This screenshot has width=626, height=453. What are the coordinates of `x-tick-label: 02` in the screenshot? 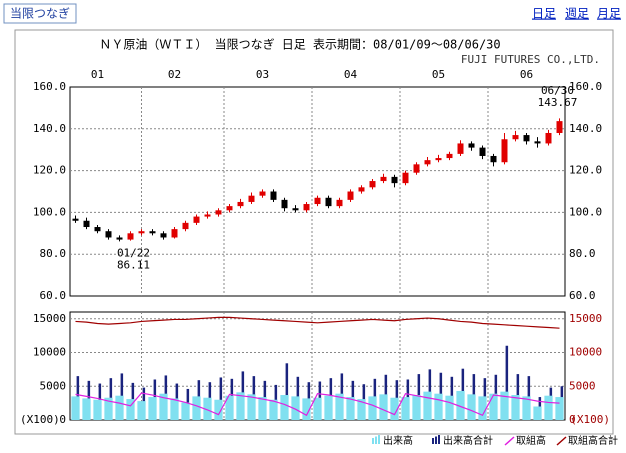 It's located at (174, 74).